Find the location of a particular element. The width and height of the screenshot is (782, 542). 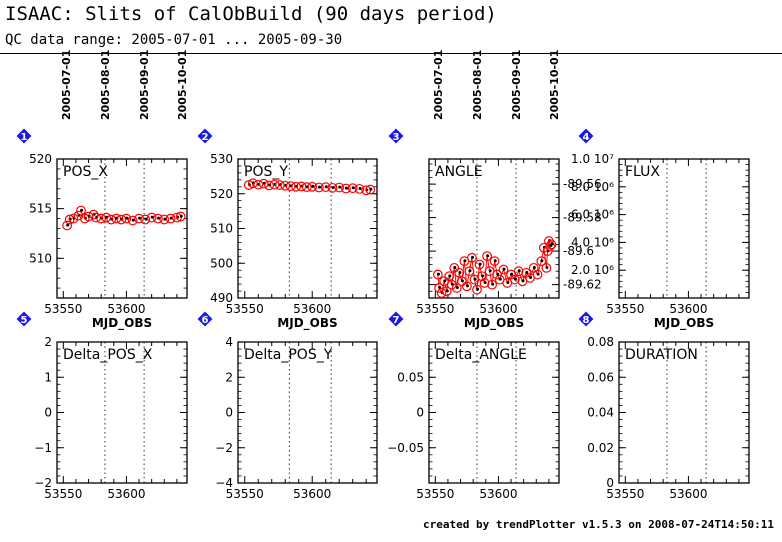

y-tick-label: 500 is located at coordinates (221, 263).